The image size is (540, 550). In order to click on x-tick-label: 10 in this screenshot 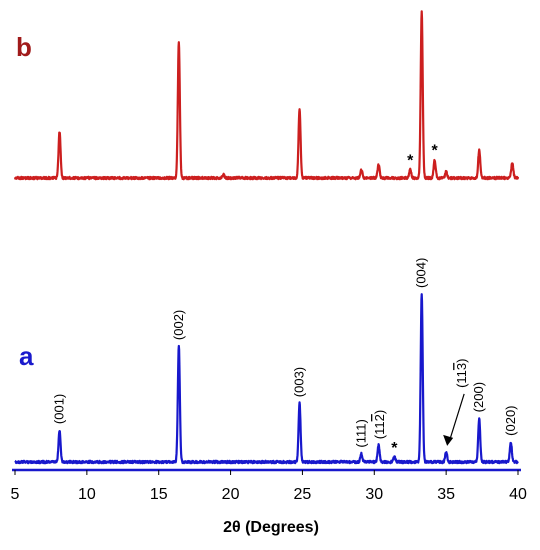, I will do `click(87, 494)`.